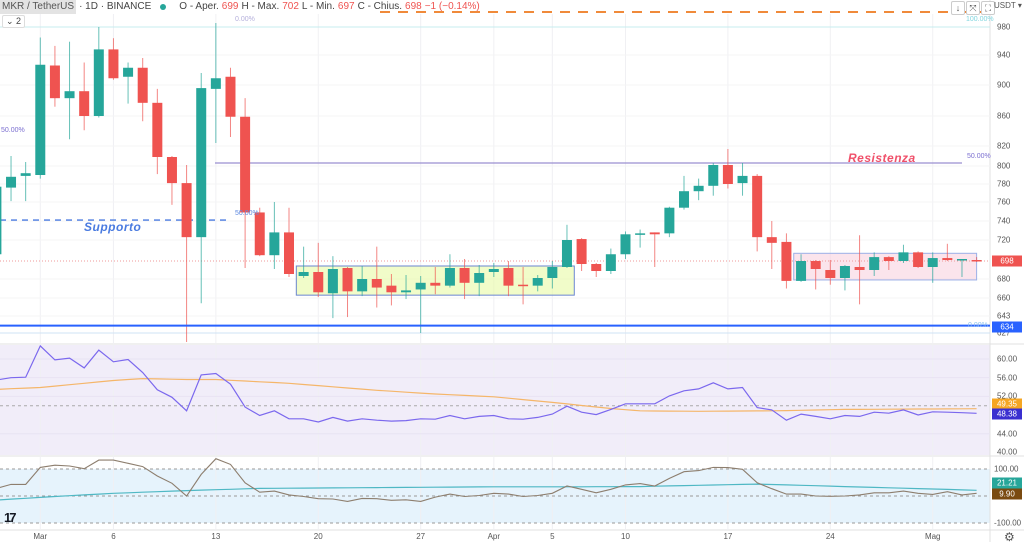 The width and height of the screenshot is (1024, 544). I want to click on rsi-axis-label: 60.00, so click(1007, 359).